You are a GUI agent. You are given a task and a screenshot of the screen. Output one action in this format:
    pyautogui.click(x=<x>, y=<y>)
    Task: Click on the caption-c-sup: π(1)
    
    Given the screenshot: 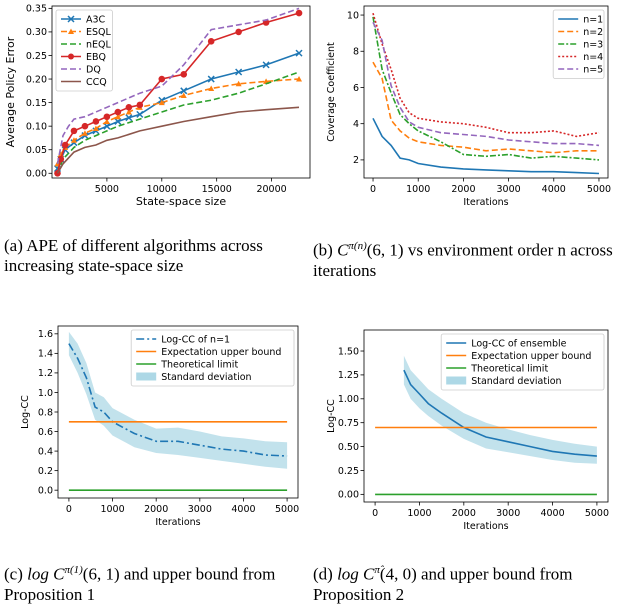 What is the action you would take?
    pyautogui.click(x=73, y=570)
    